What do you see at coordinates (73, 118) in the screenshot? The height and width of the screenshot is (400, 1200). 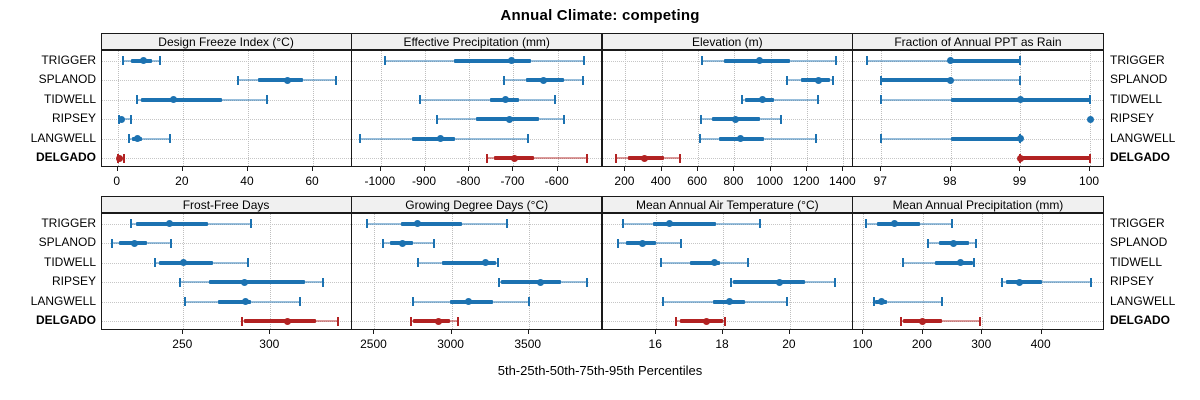 I see `station-label-left: RIPSEY` at bounding box center [73, 118].